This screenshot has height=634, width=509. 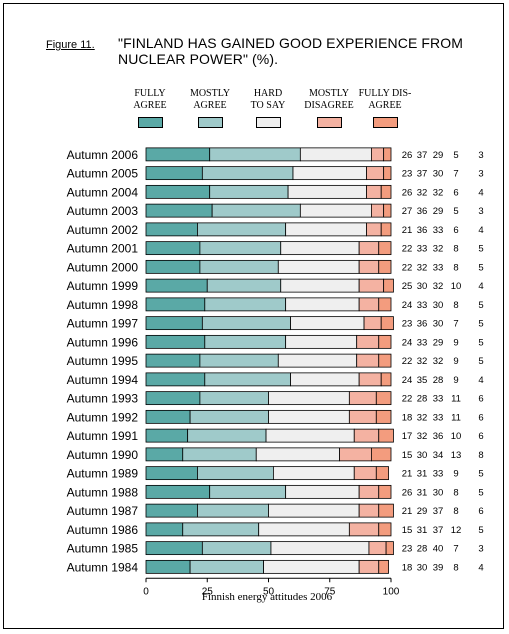 What do you see at coordinates (103, 249) in the screenshot?
I see `category-label: Autumn 2001` at bounding box center [103, 249].